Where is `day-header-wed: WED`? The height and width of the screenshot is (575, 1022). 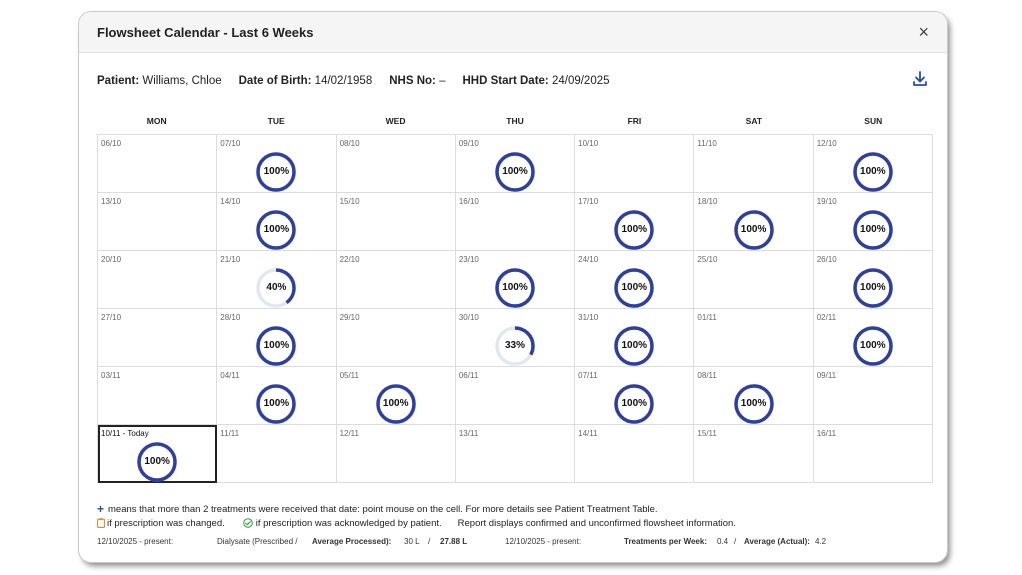 day-header-wed: WED is located at coordinates (395, 121).